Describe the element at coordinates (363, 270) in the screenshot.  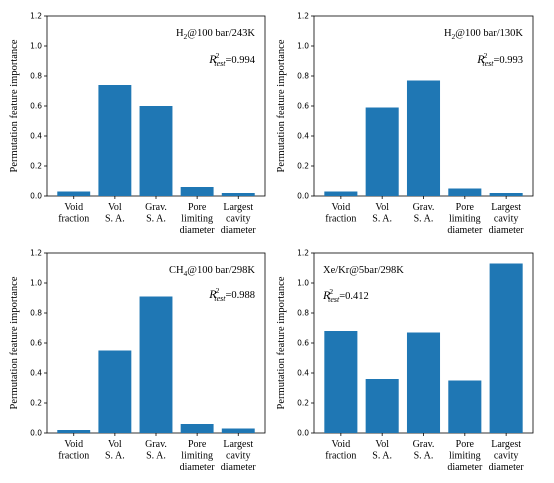
I see `condition-label: Xe/Kr@5bar/298K` at that location.